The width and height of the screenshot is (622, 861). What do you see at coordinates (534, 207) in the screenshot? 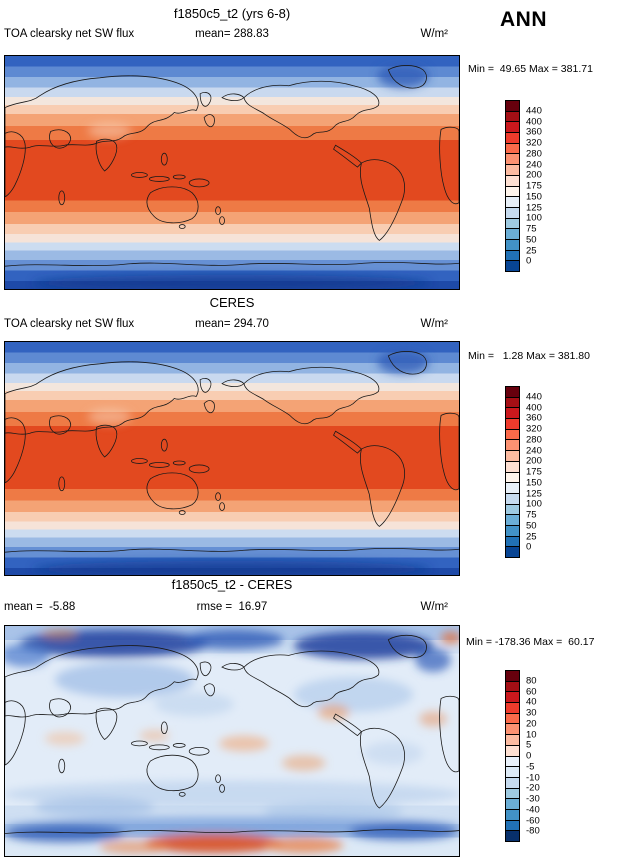
I see `colorbar-tick-label: 125` at bounding box center [534, 207].